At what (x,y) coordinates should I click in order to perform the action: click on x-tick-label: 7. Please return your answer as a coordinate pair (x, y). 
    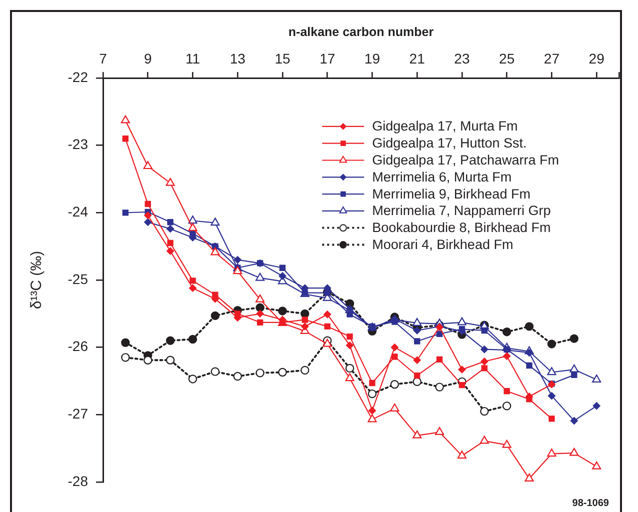
    Looking at the image, I should click on (103, 58).